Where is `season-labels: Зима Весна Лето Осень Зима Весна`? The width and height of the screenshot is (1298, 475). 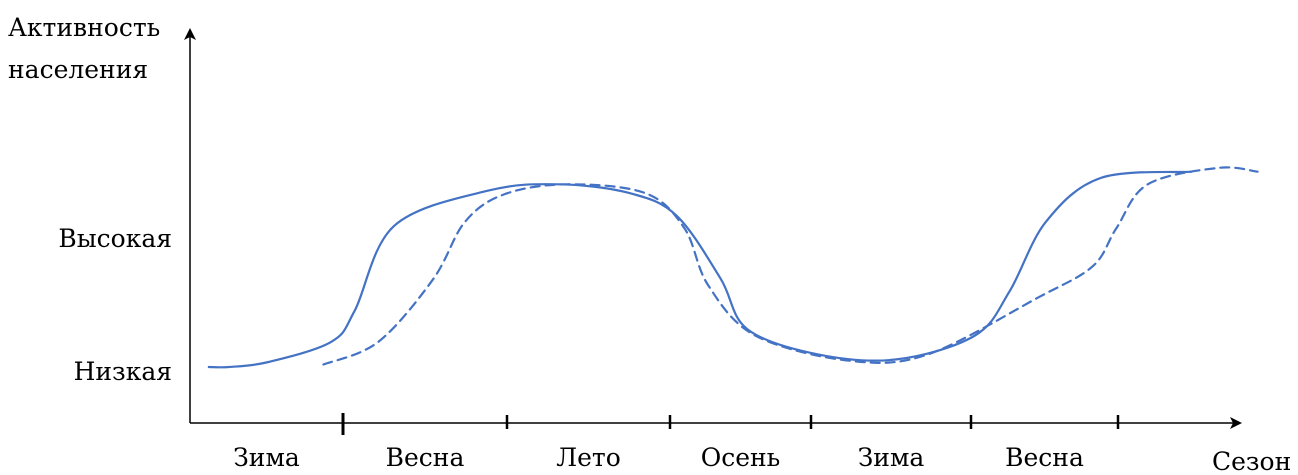 season-labels: Зима Весна Лето Осень Зима Весна is located at coordinates (658, 457).